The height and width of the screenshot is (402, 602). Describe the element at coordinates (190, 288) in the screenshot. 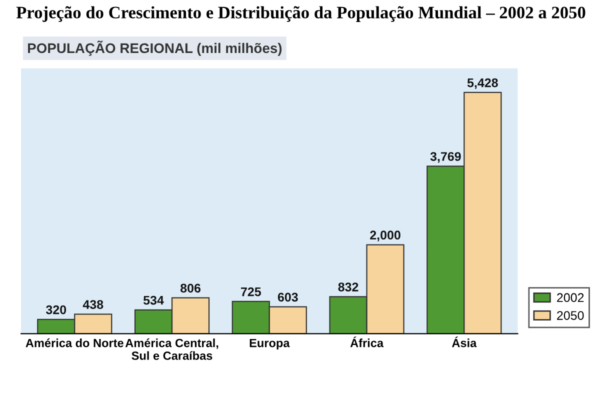

I see `data-label: 806` at that location.